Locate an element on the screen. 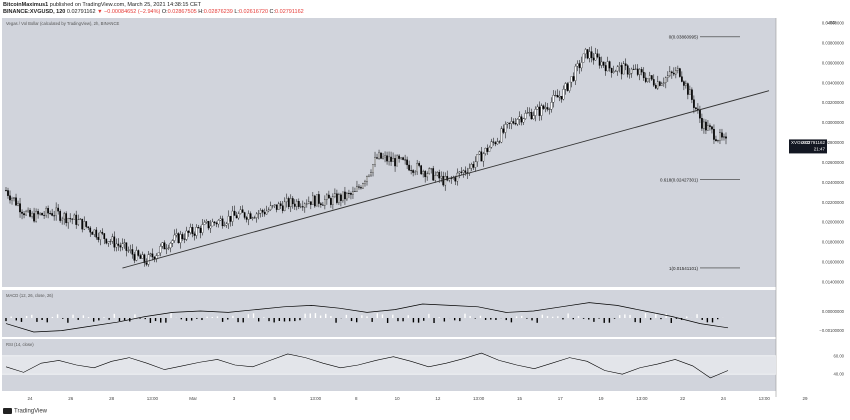  y-tick-label: 0.01400000 is located at coordinates (833, 282).